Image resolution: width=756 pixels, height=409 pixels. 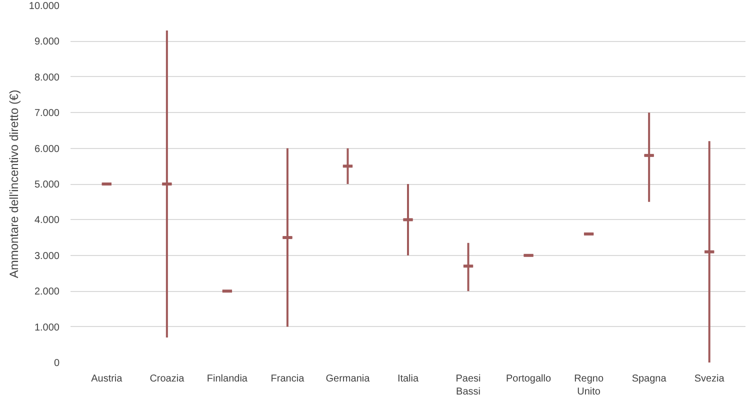 What do you see at coordinates (348, 379) in the screenshot?
I see `x-tick-label: Germania` at bounding box center [348, 379].